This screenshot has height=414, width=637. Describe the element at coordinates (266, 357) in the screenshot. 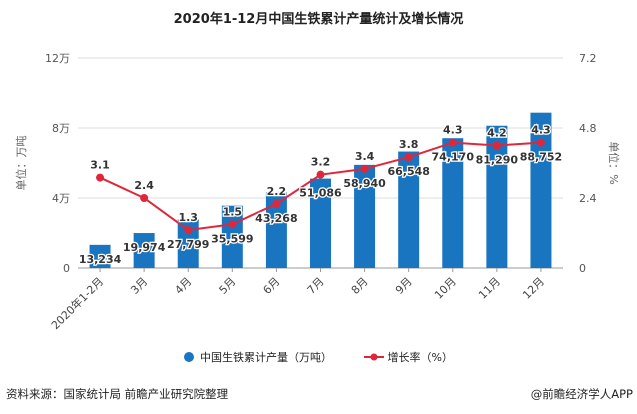

I see `legend-bar-label: 中国生铁累计产量（万吨）` at that location.